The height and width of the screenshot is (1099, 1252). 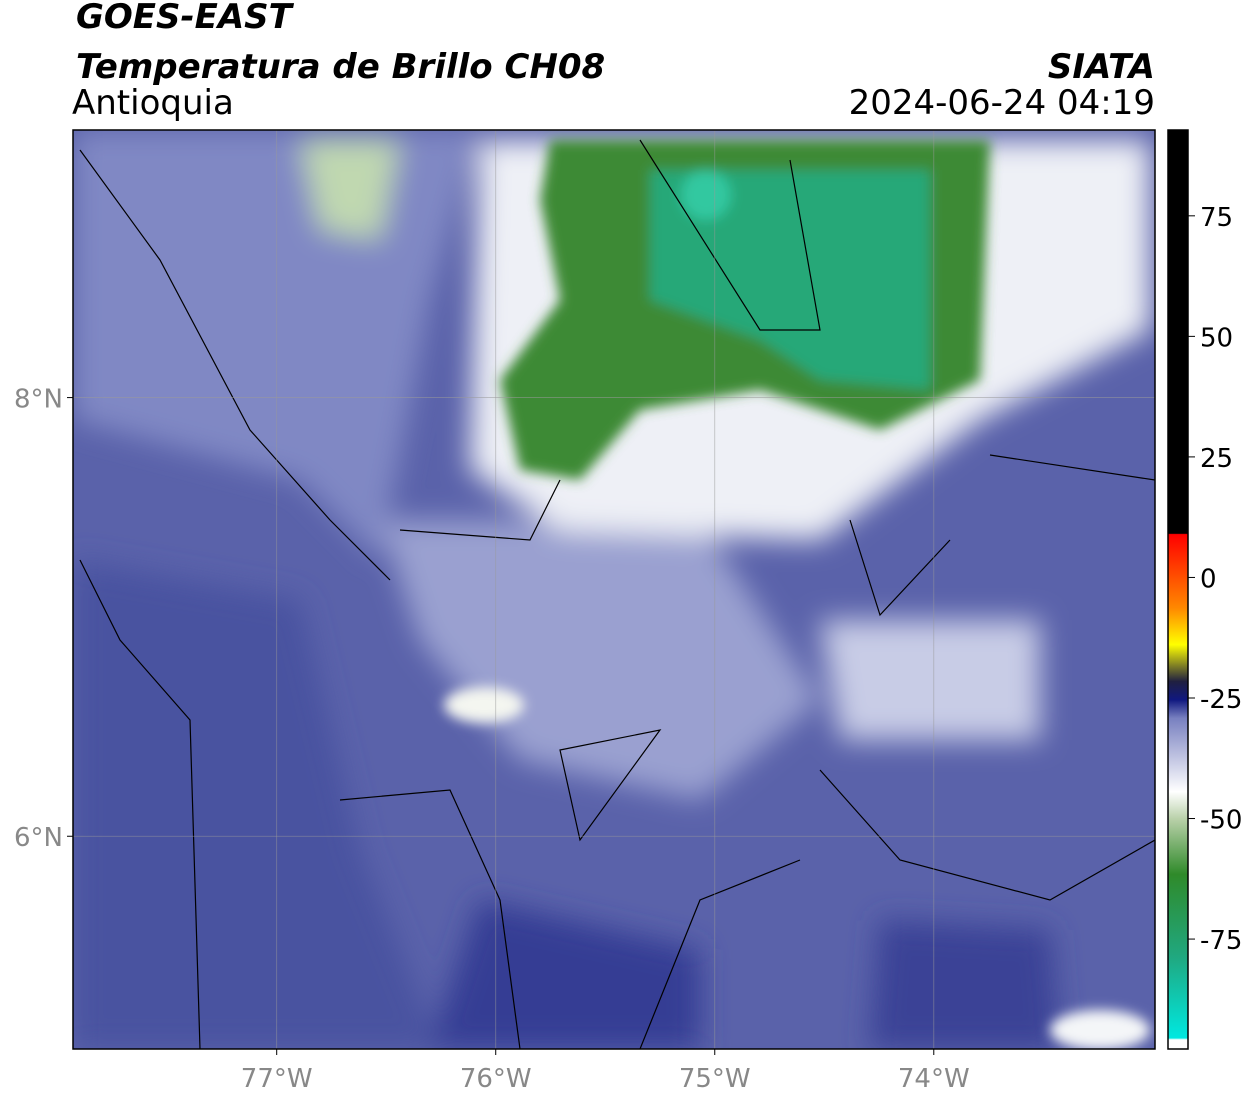 I want to click on source: SIATA, so click(x=1101, y=67).